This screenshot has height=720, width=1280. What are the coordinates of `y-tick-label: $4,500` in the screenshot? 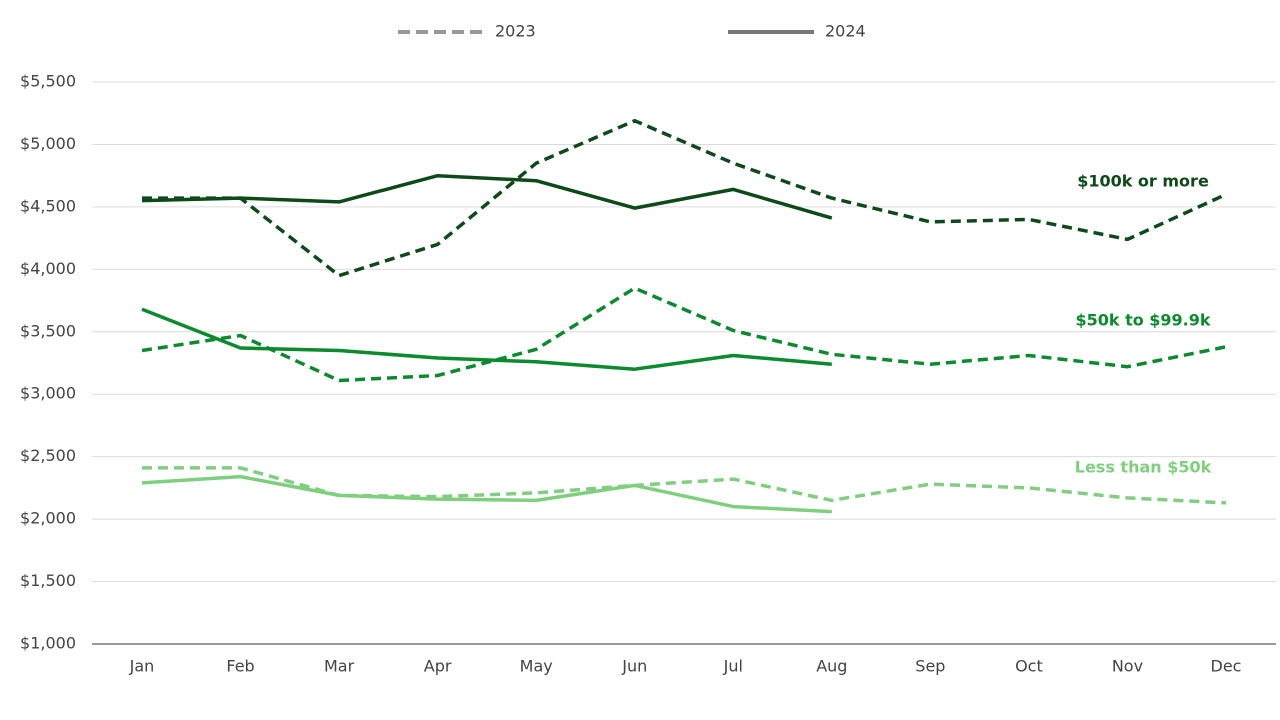 It's located at (48, 205).